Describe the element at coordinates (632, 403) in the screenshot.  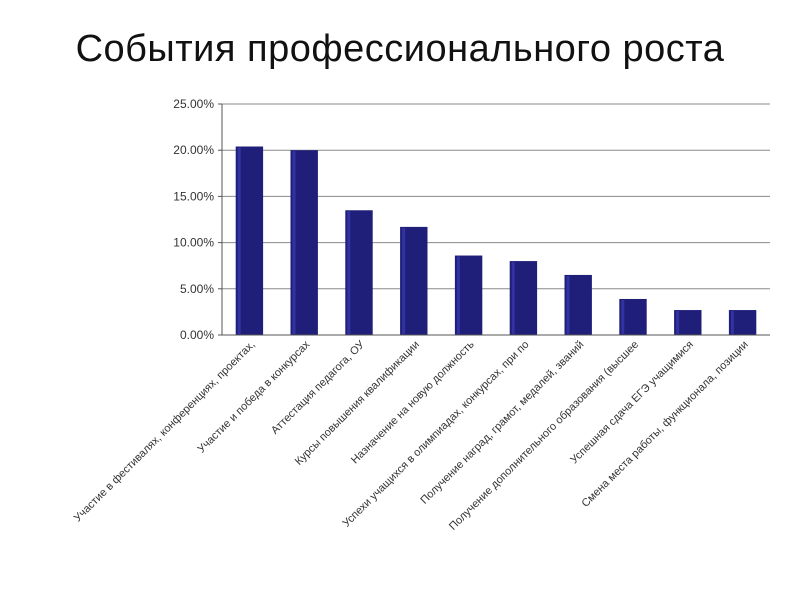
I see `x-tick-label: Успешная сдача ЕГЭ учащимися` at that location.